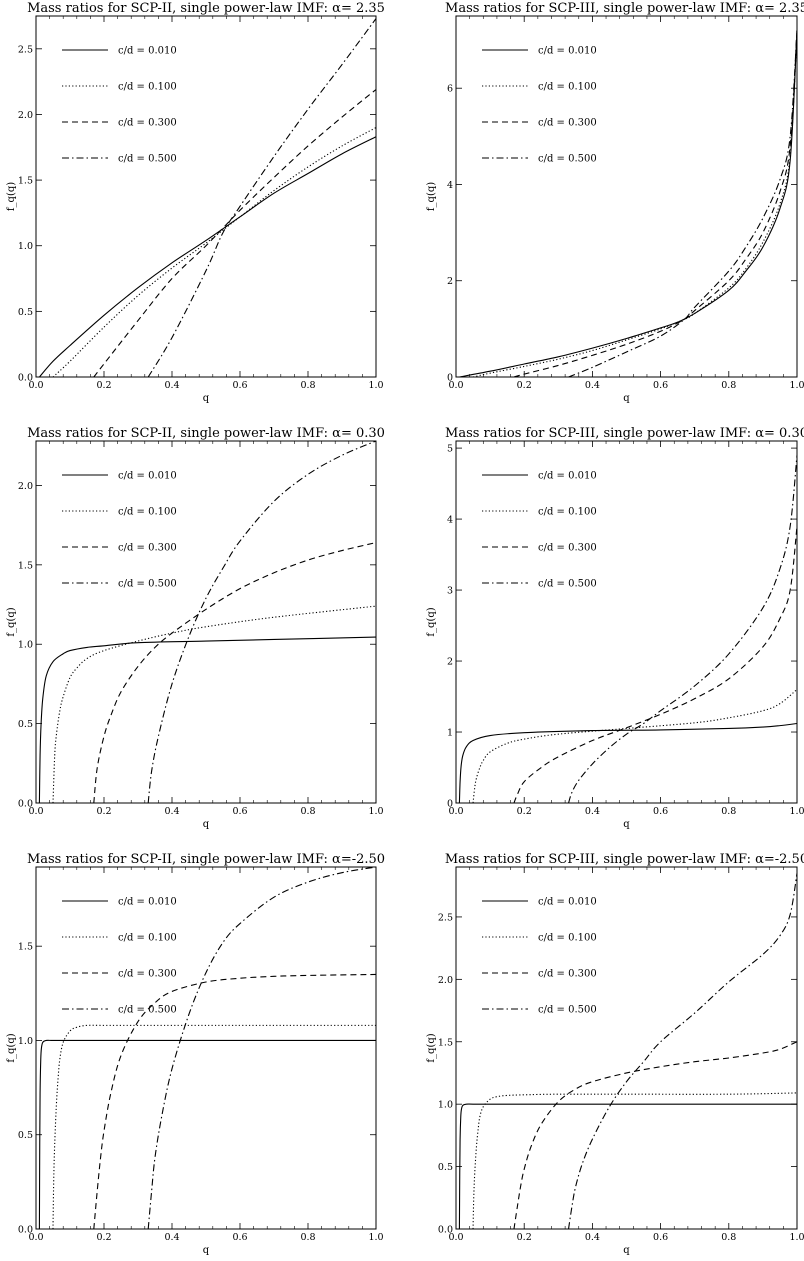  I want to click on y-tick-label: 2.0, so click(25, 115).